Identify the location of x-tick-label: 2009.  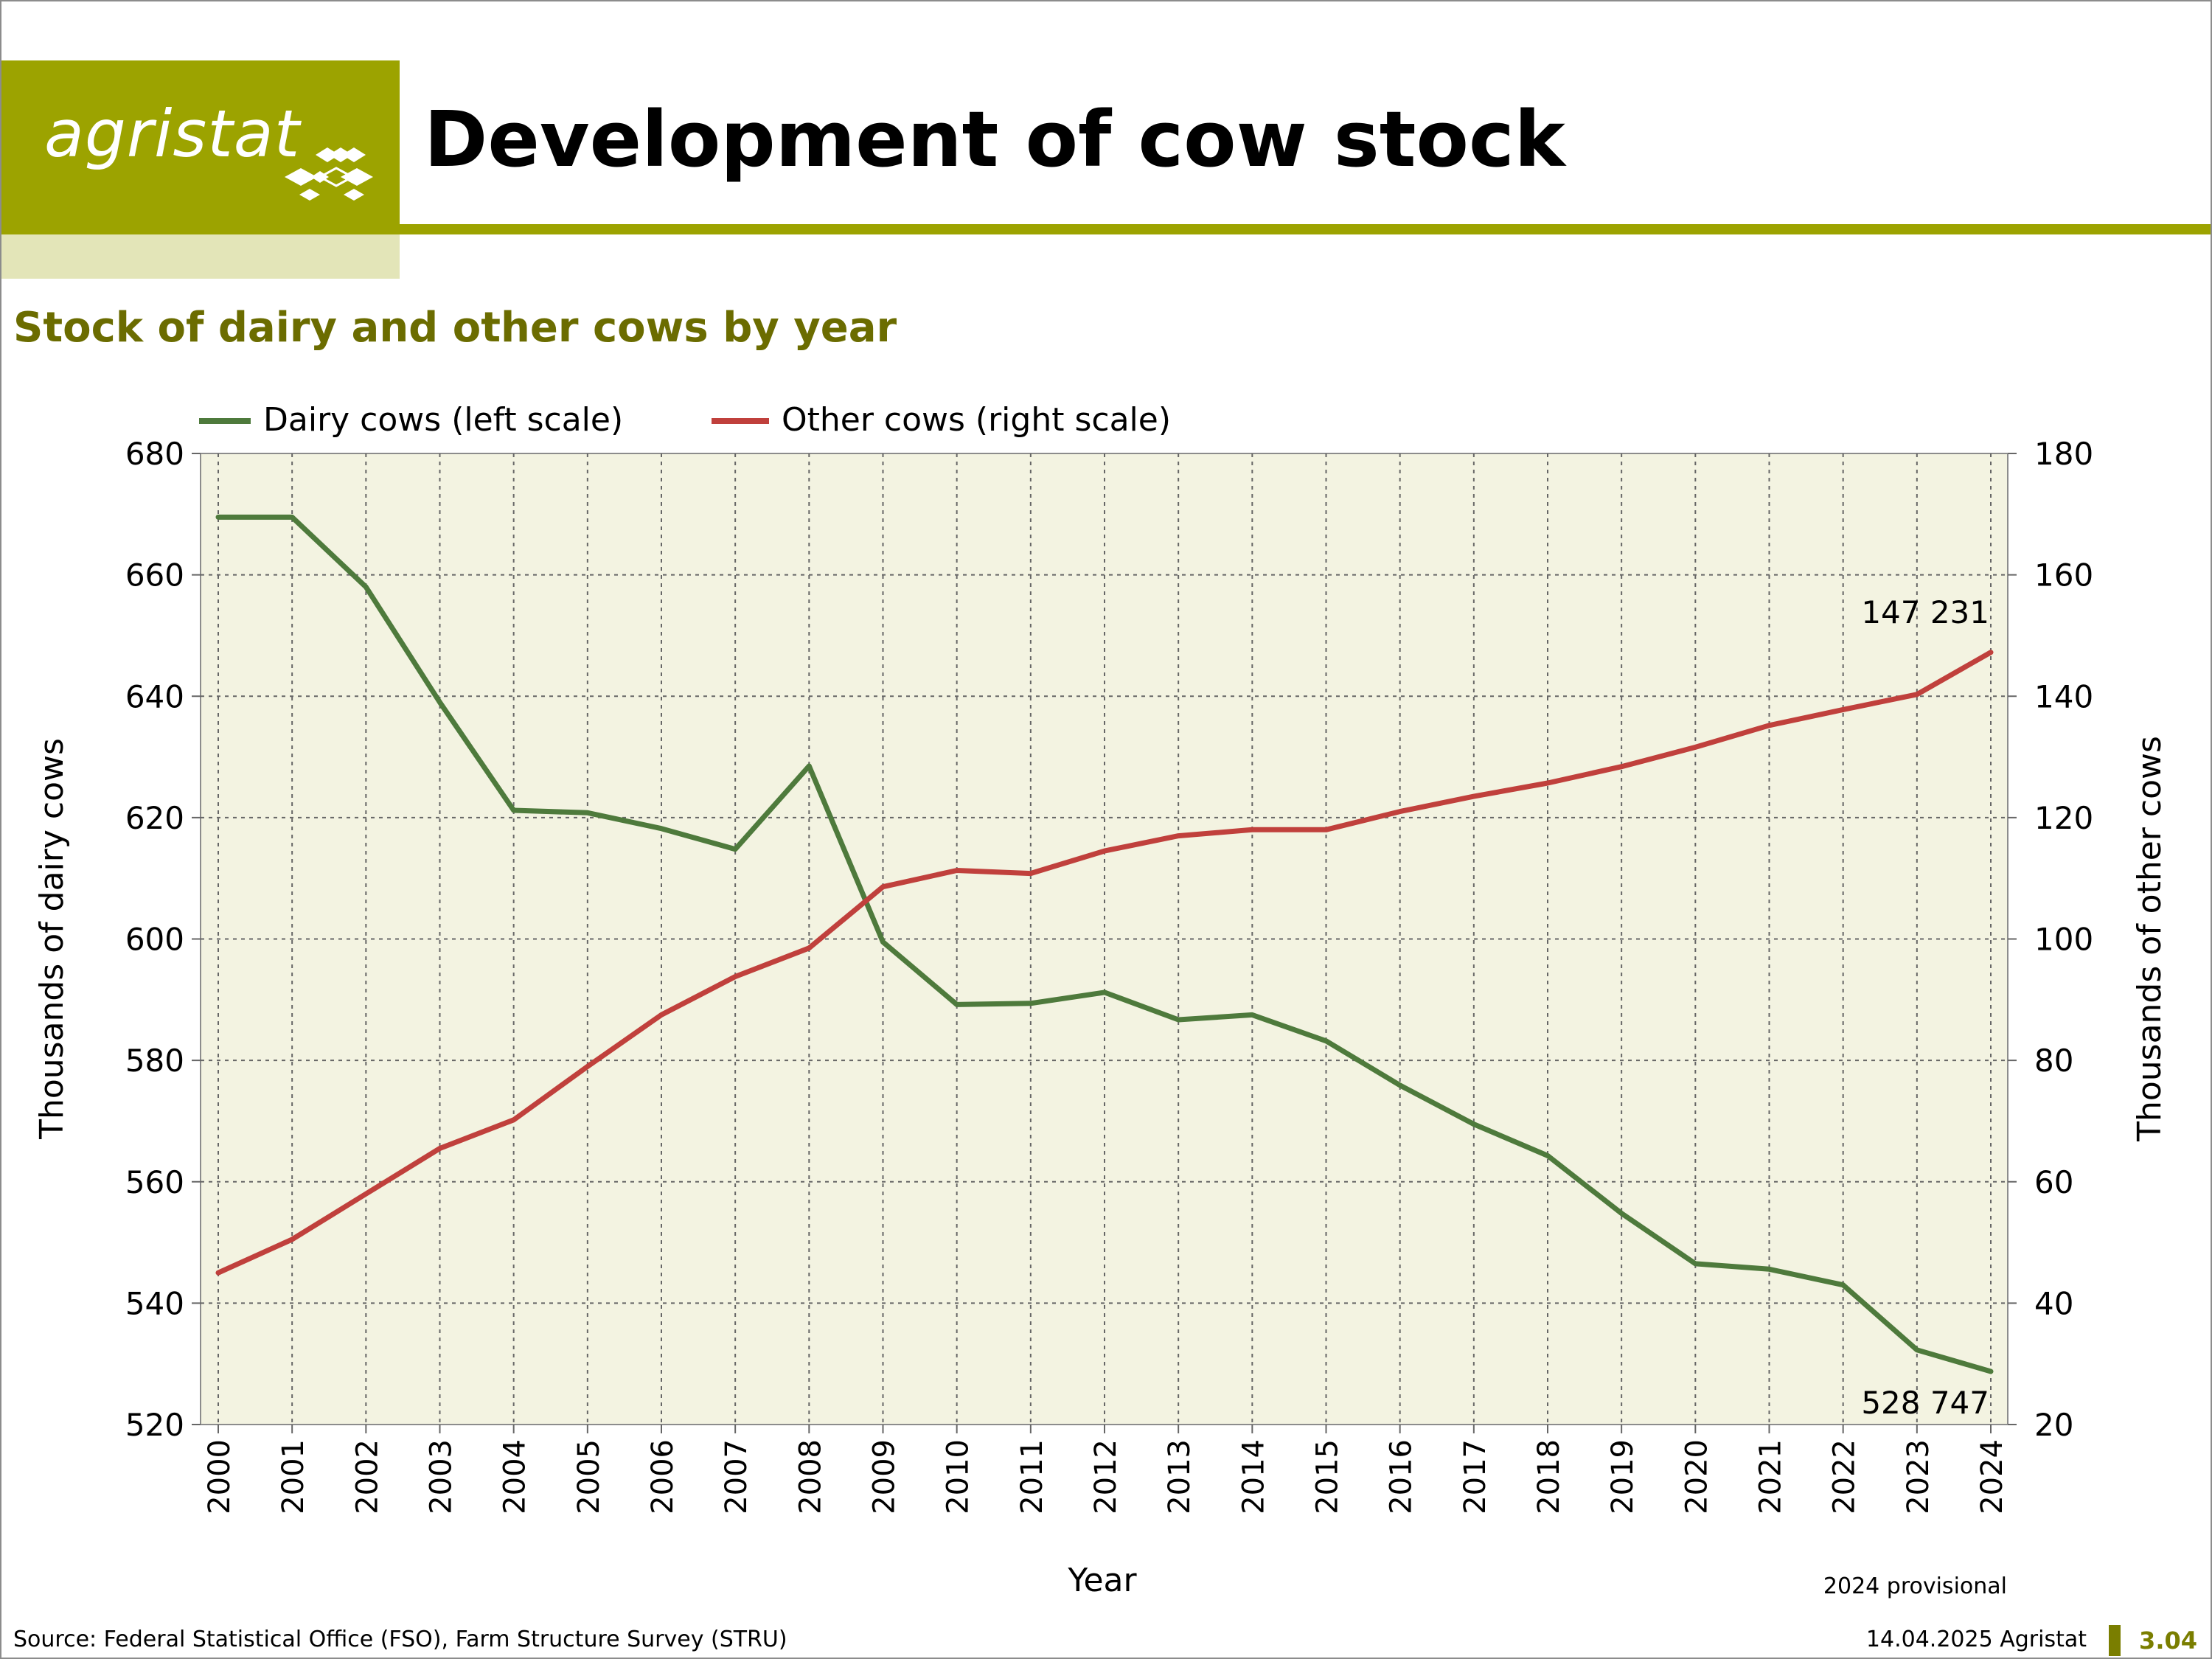
(885, 1476).